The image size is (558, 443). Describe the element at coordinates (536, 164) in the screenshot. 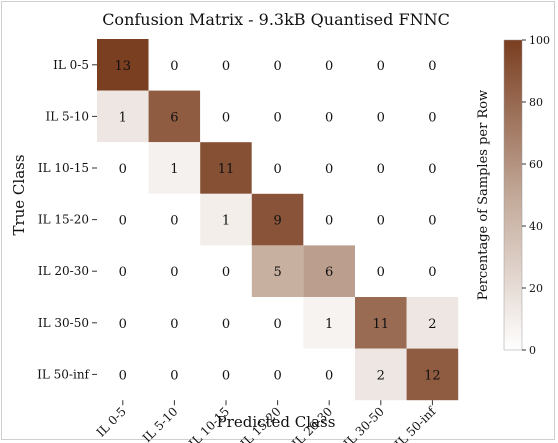

I see `colorbar-tick-label: 60` at that location.